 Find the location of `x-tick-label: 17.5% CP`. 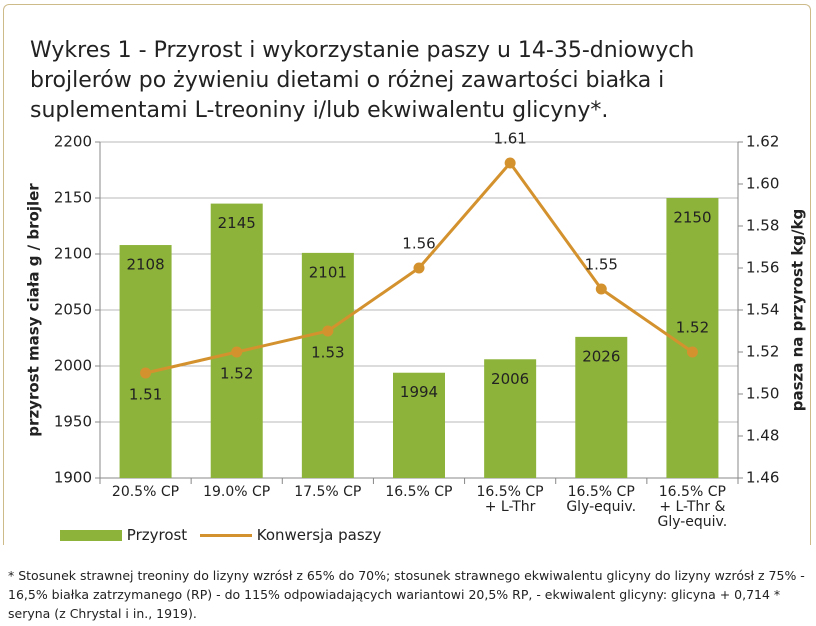

x-tick-label: 17.5% CP is located at coordinates (328, 492).